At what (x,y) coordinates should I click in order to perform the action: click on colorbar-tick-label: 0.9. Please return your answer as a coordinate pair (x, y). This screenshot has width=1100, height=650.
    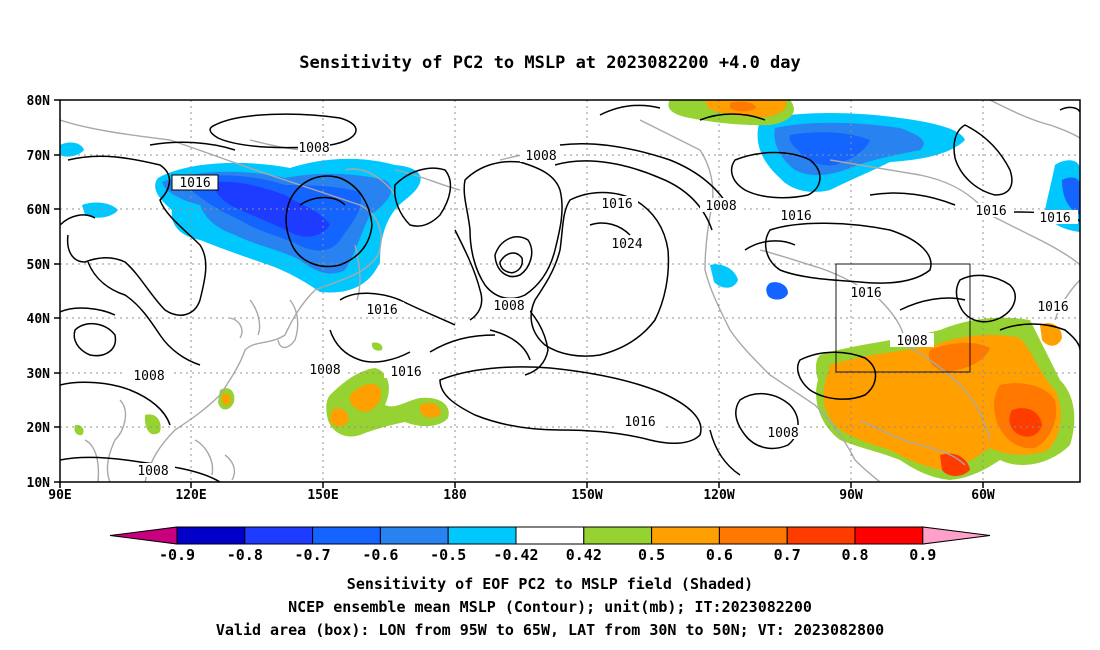
    Looking at the image, I should click on (922, 555).